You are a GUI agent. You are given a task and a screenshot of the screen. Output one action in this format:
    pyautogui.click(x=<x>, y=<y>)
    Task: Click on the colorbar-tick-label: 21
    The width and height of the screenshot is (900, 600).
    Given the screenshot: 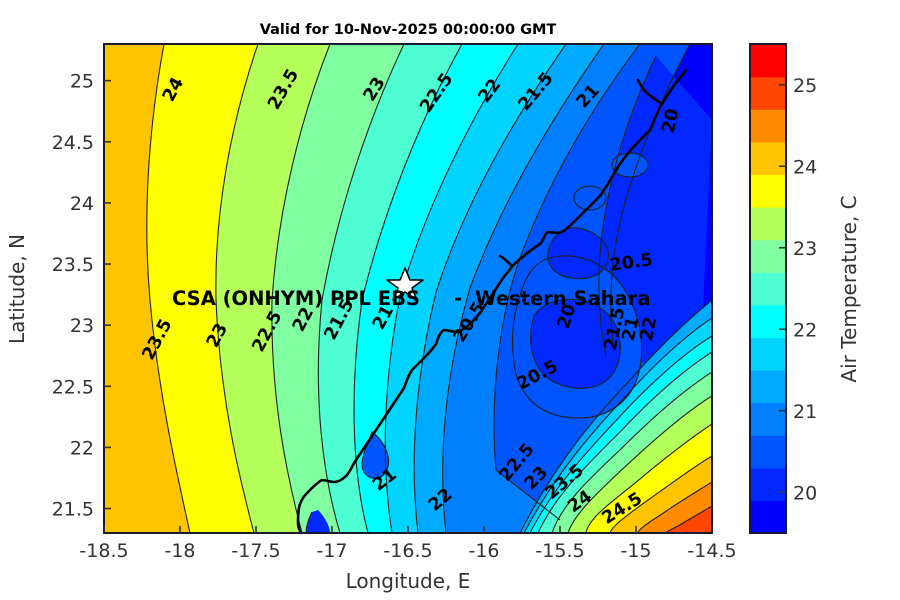 What is the action you would take?
    pyautogui.click(x=805, y=412)
    